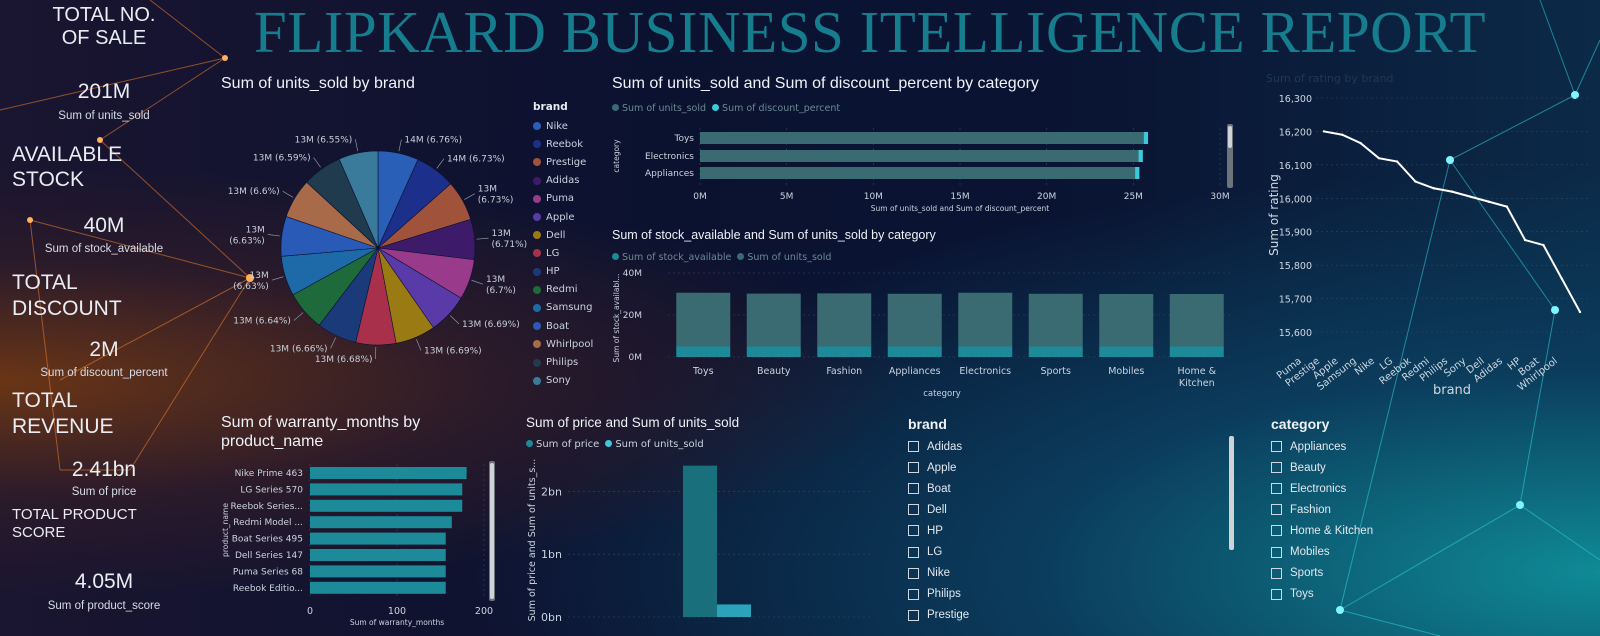 The width and height of the screenshot is (1600, 636). Describe the element at coordinates (333, 343) in the screenshot. I see `pie-leader-hp` at that location.